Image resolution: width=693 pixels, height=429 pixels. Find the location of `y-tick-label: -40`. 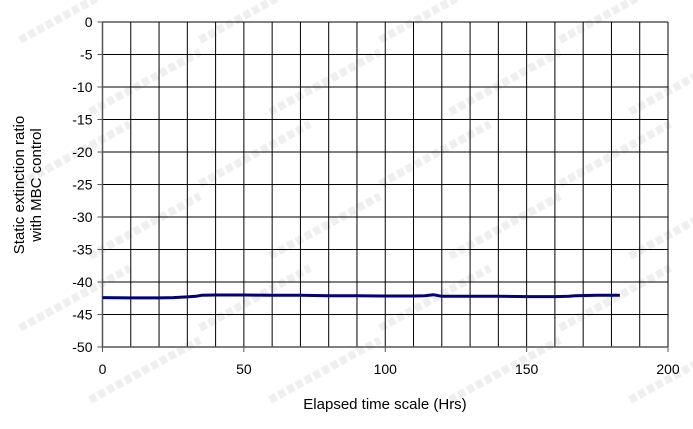

y-tick-label: -40 is located at coordinates (82, 282).